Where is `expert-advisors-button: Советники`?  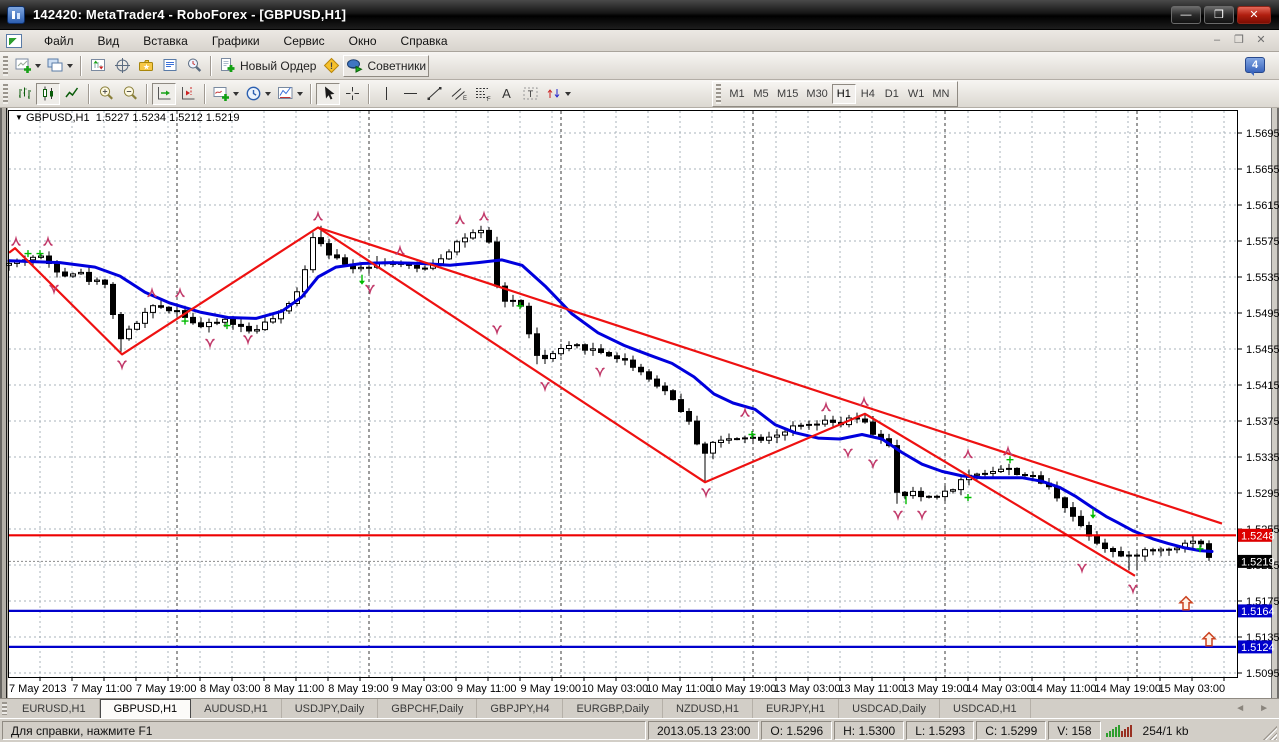 expert-advisors-button: Советники is located at coordinates (386, 65).